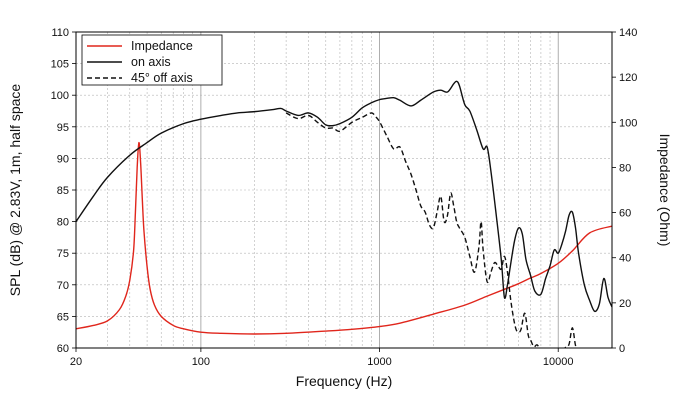  What do you see at coordinates (625, 259) in the screenshot?
I see `y-right-tick-label: 40` at bounding box center [625, 259].